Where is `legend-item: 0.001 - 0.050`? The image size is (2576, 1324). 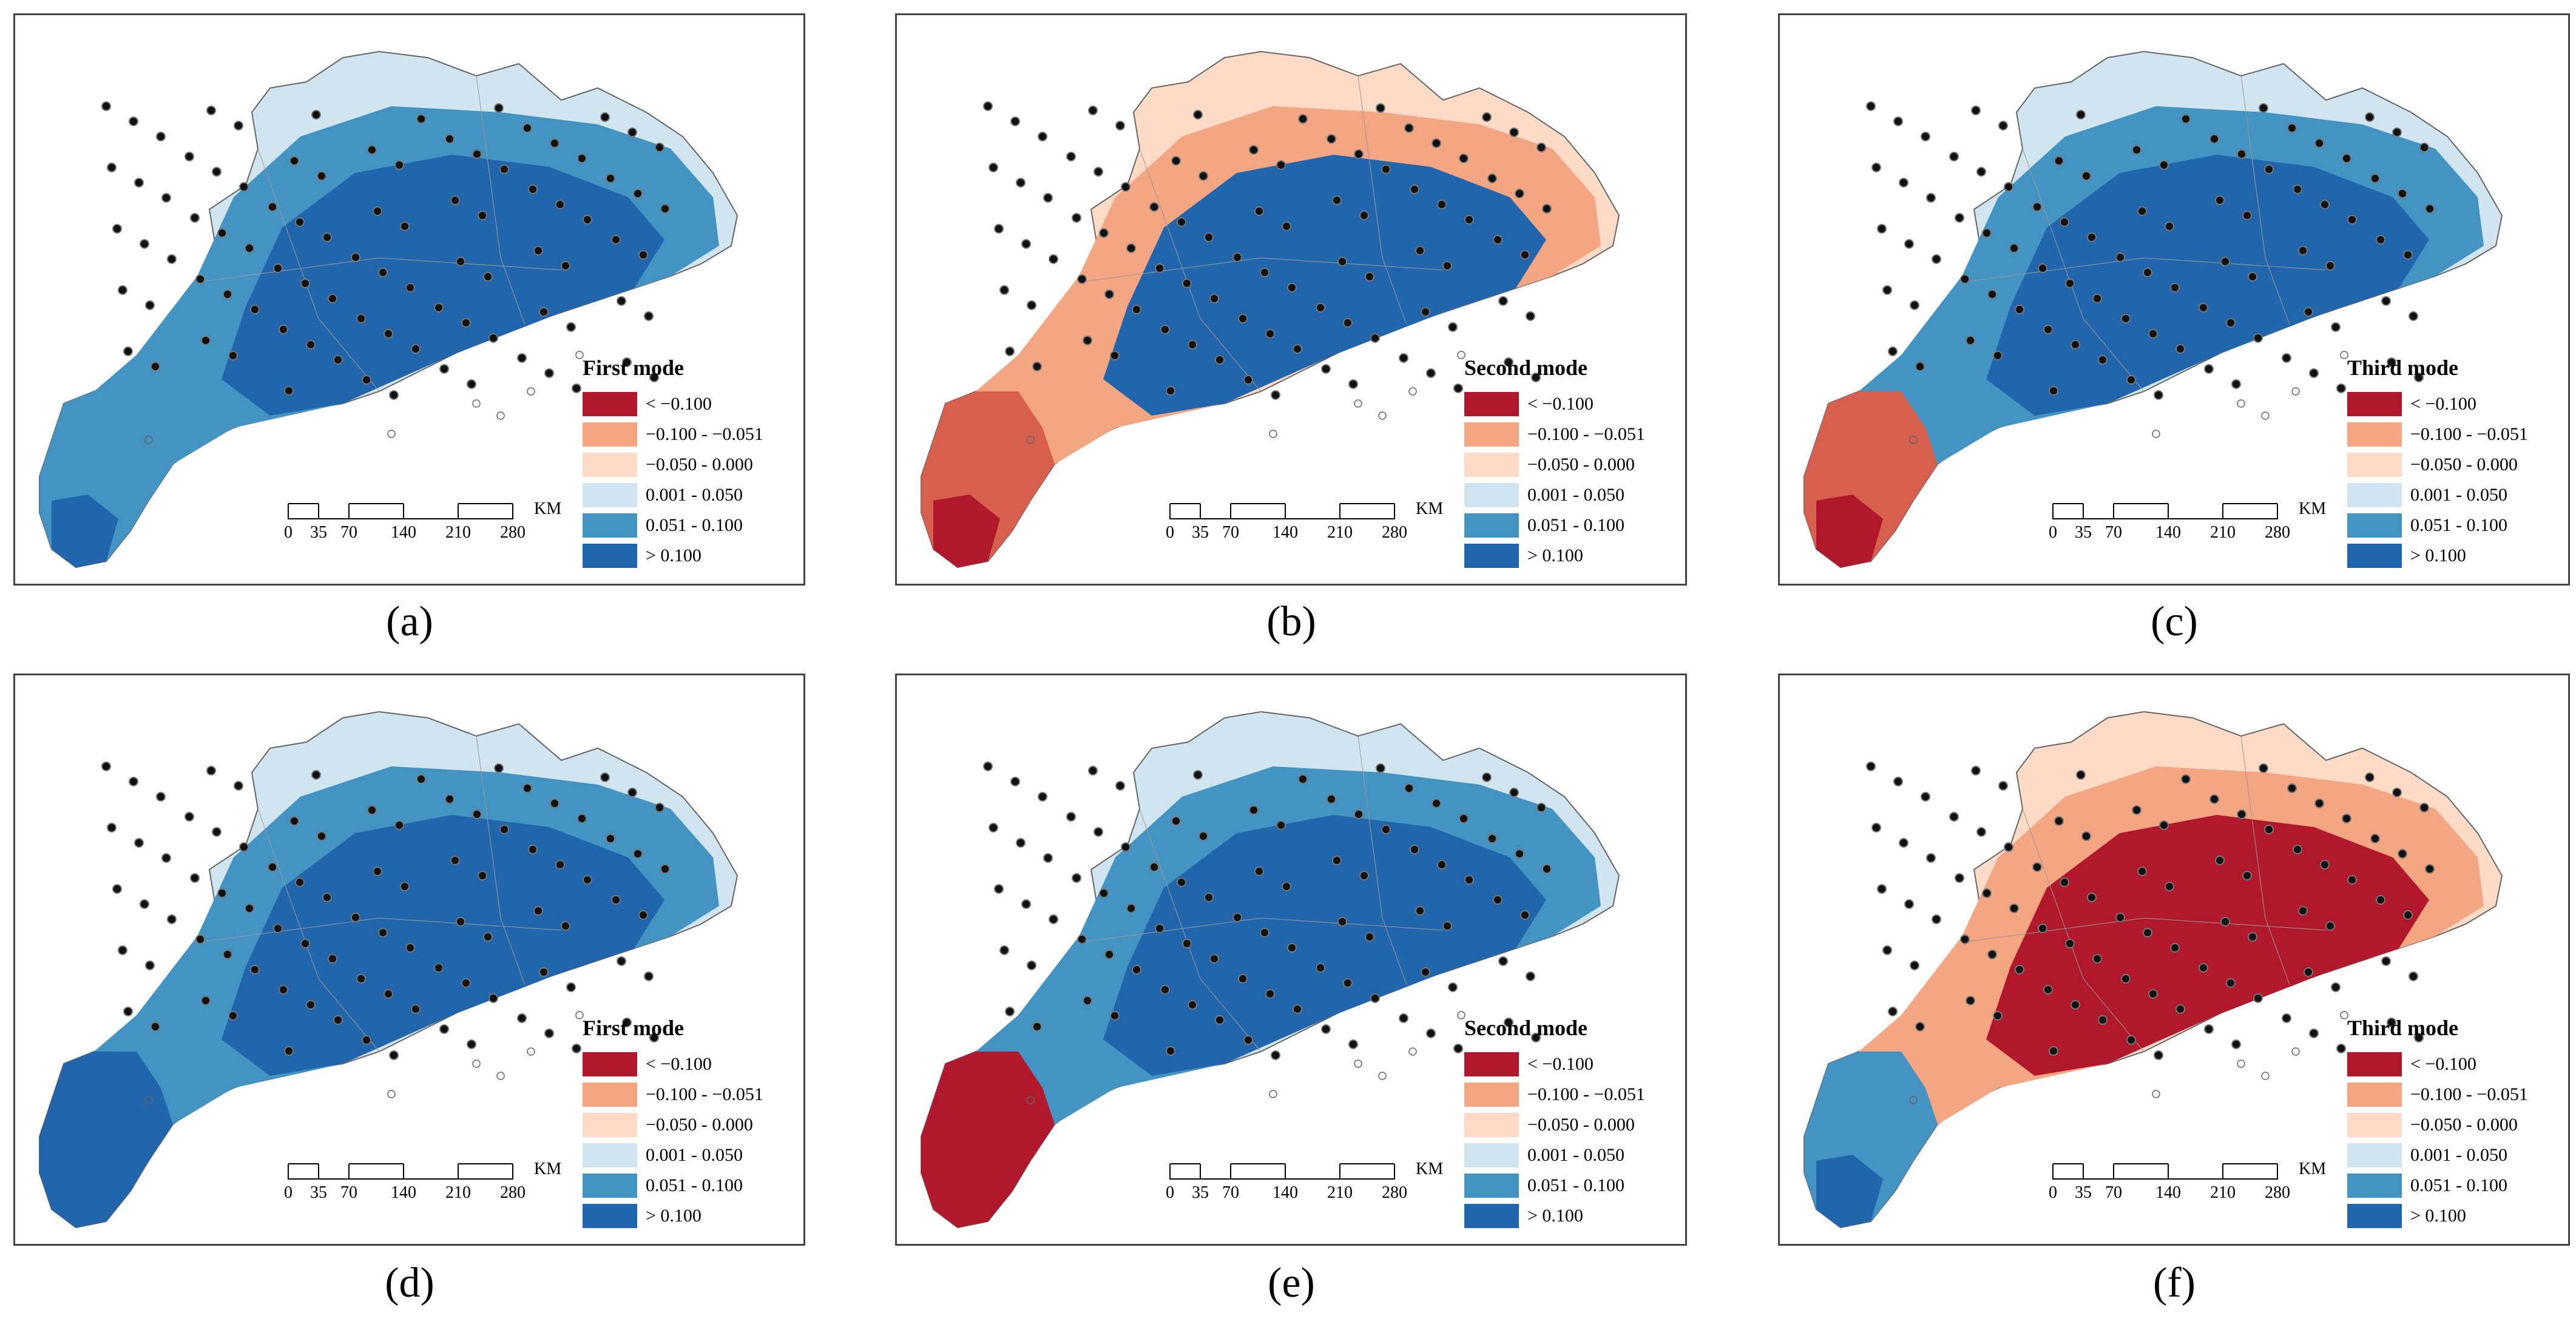 legend-item: 0.001 - 0.050 is located at coordinates (2437, 1155).